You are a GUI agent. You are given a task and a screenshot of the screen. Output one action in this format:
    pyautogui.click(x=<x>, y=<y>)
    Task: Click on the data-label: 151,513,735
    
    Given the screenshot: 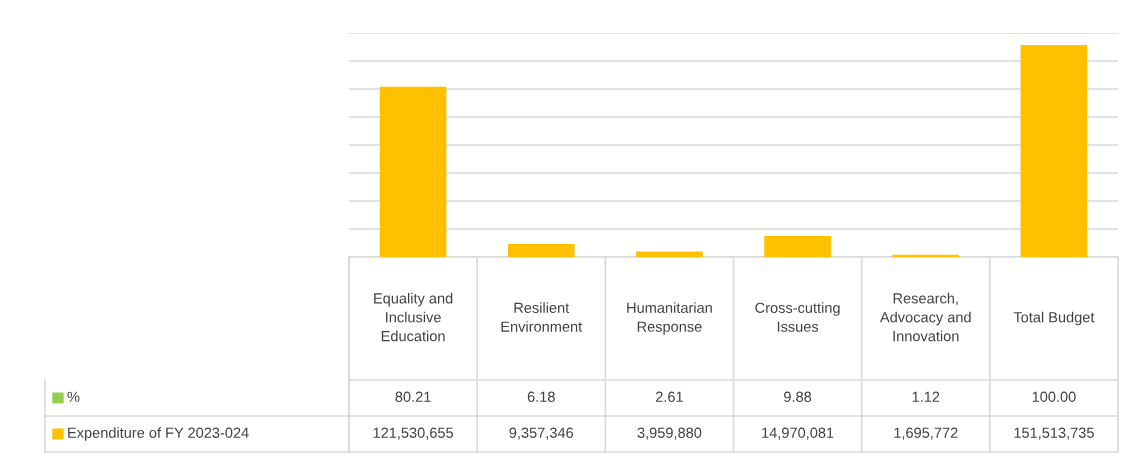 What is the action you would take?
    pyautogui.click(x=1054, y=433)
    